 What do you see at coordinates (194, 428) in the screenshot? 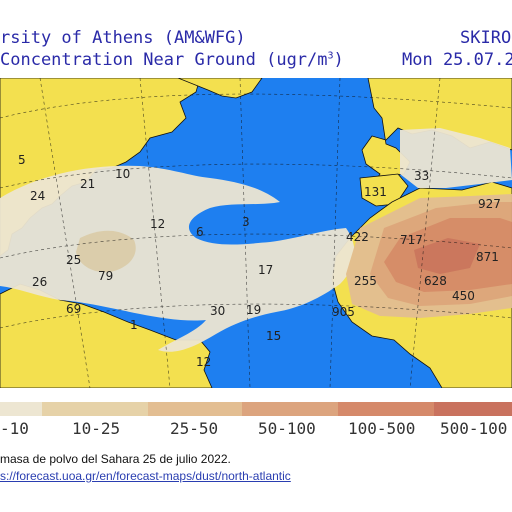
I see `legend-label-25-50: 25-50` at bounding box center [194, 428].